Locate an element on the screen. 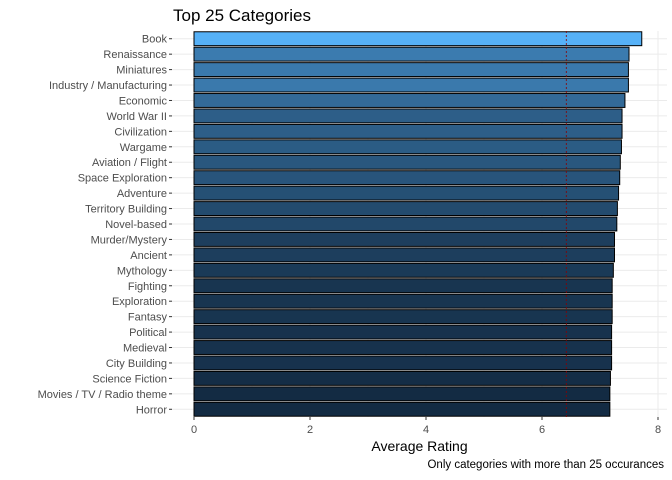 The width and height of the screenshot is (672, 480). y-tick-label: Economic is located at coordinates (143, 101).